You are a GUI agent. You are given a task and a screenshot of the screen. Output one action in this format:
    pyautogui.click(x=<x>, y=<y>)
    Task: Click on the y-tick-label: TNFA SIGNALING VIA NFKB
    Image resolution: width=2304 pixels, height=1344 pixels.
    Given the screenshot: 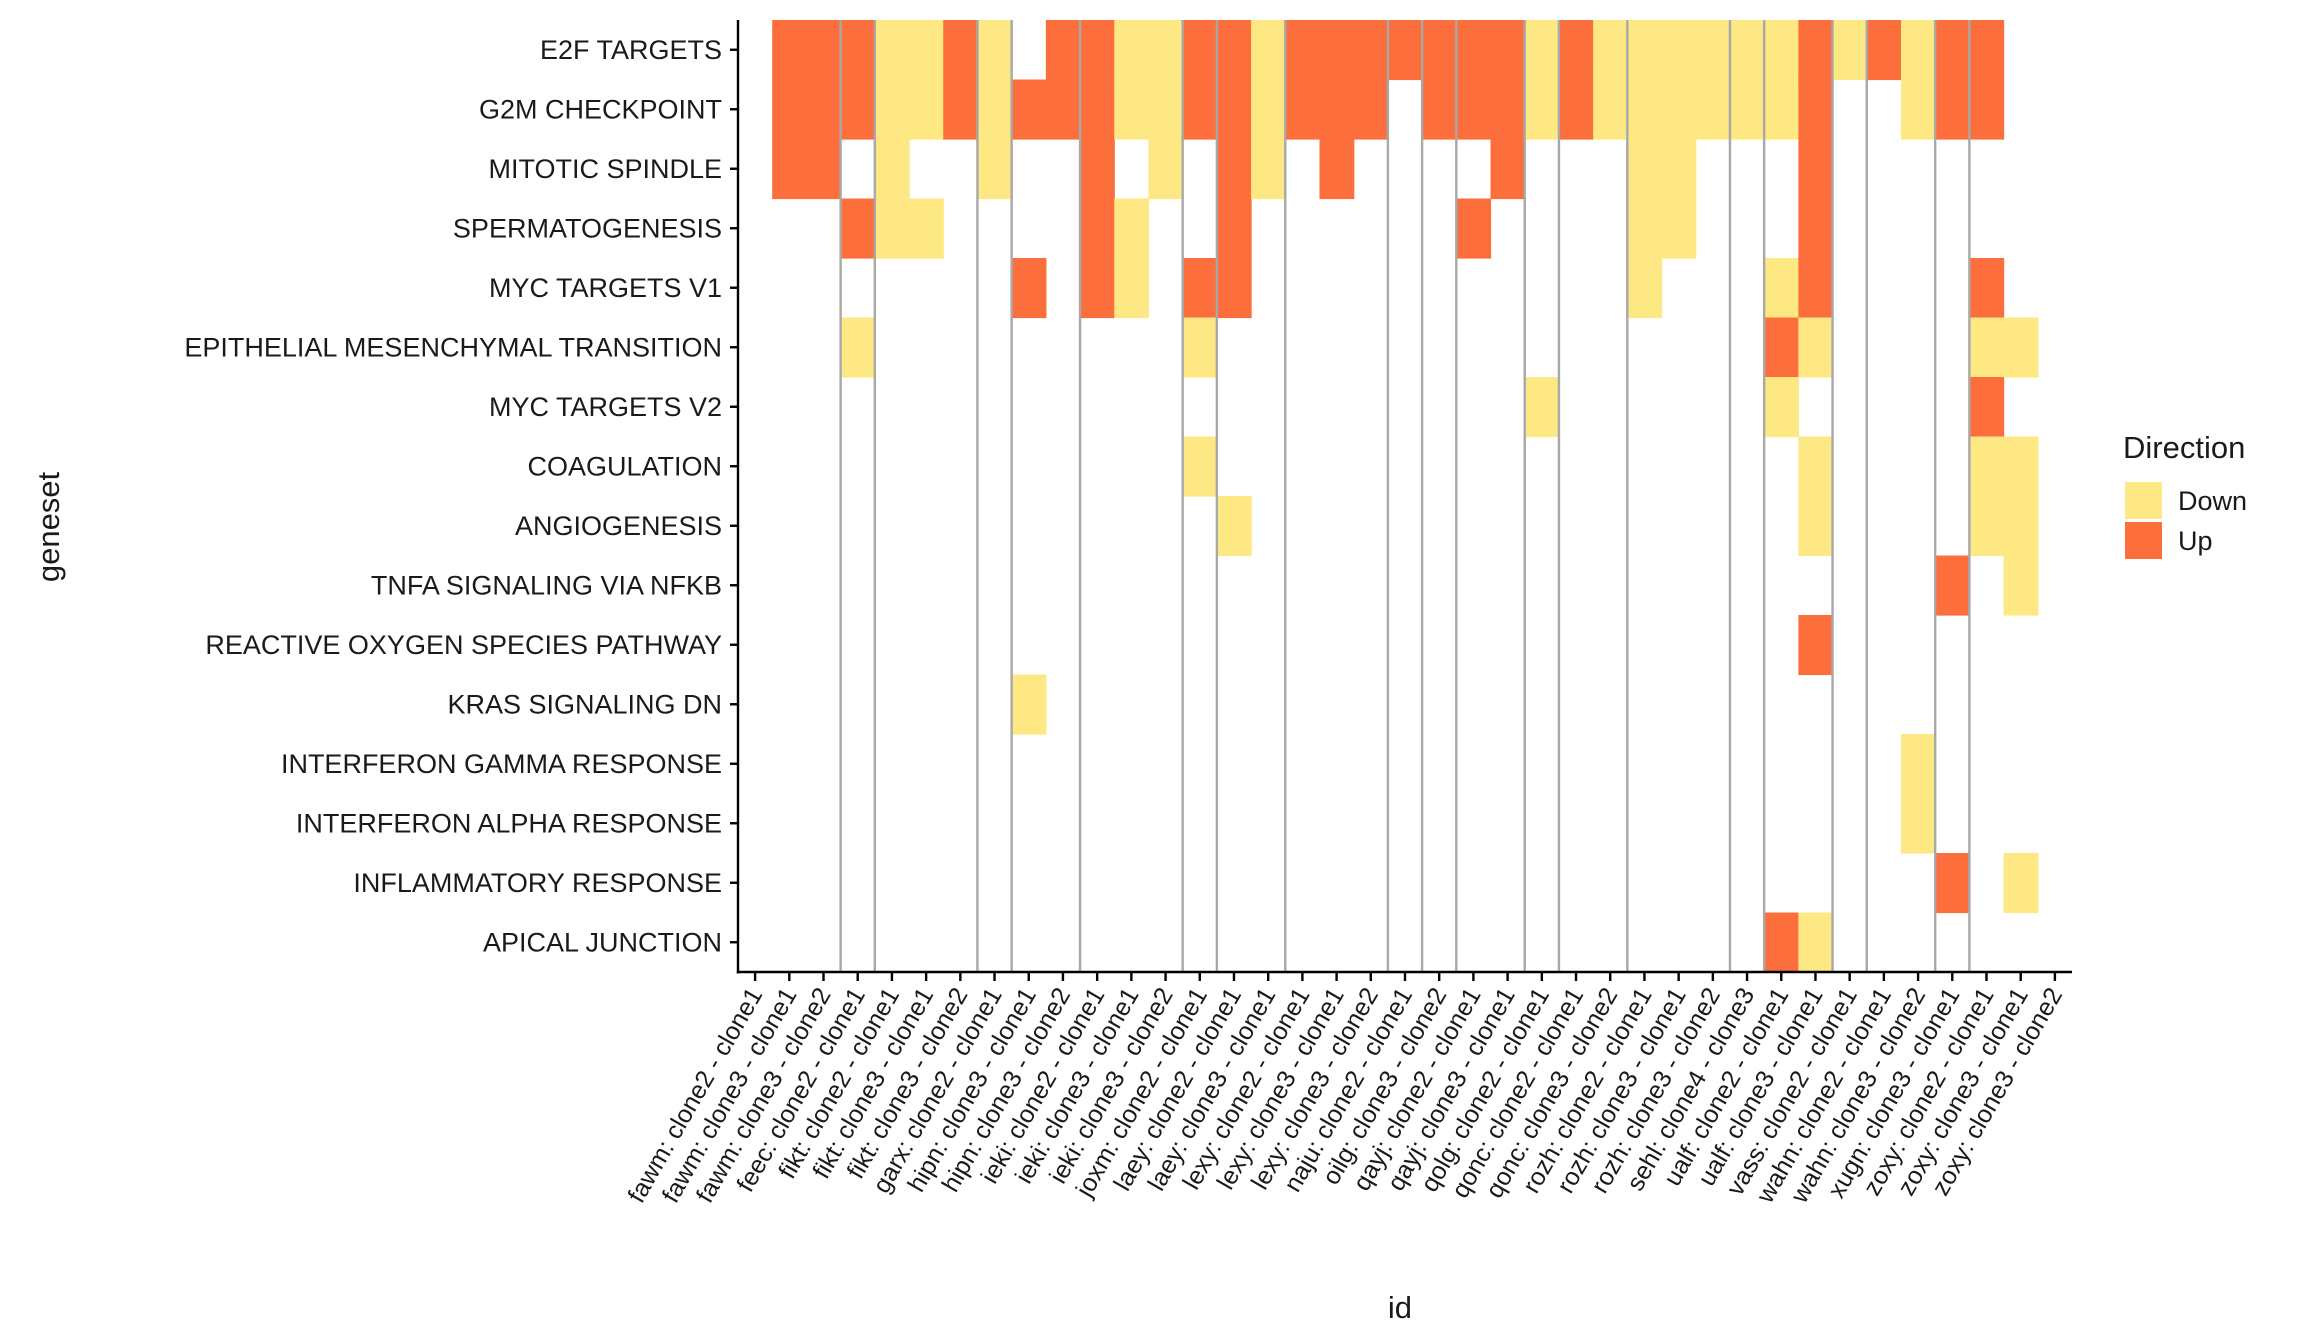 What is the action you would take?
    pyautogui.click(x=546, y=585)
    